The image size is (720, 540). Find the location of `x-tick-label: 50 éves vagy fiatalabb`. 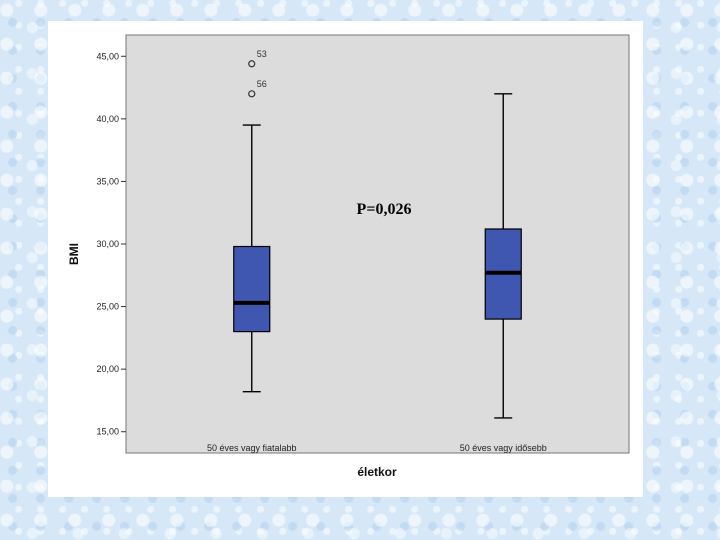

x-tick-label: 50 éves vagy fiatalabb is located at coordinates (252, 448).